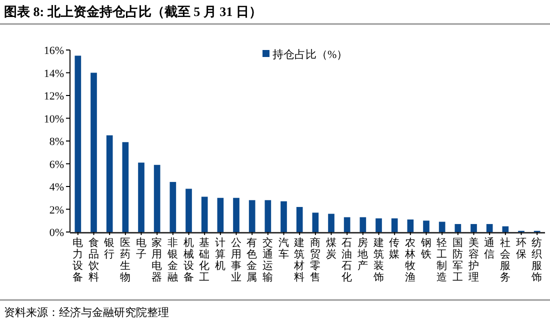 This screenshot has width=550, height=323. What do you see at coordinates (56, 210) in the screenshot?
I see `y-tick-label: 2%` at bounding box center [56, 210].